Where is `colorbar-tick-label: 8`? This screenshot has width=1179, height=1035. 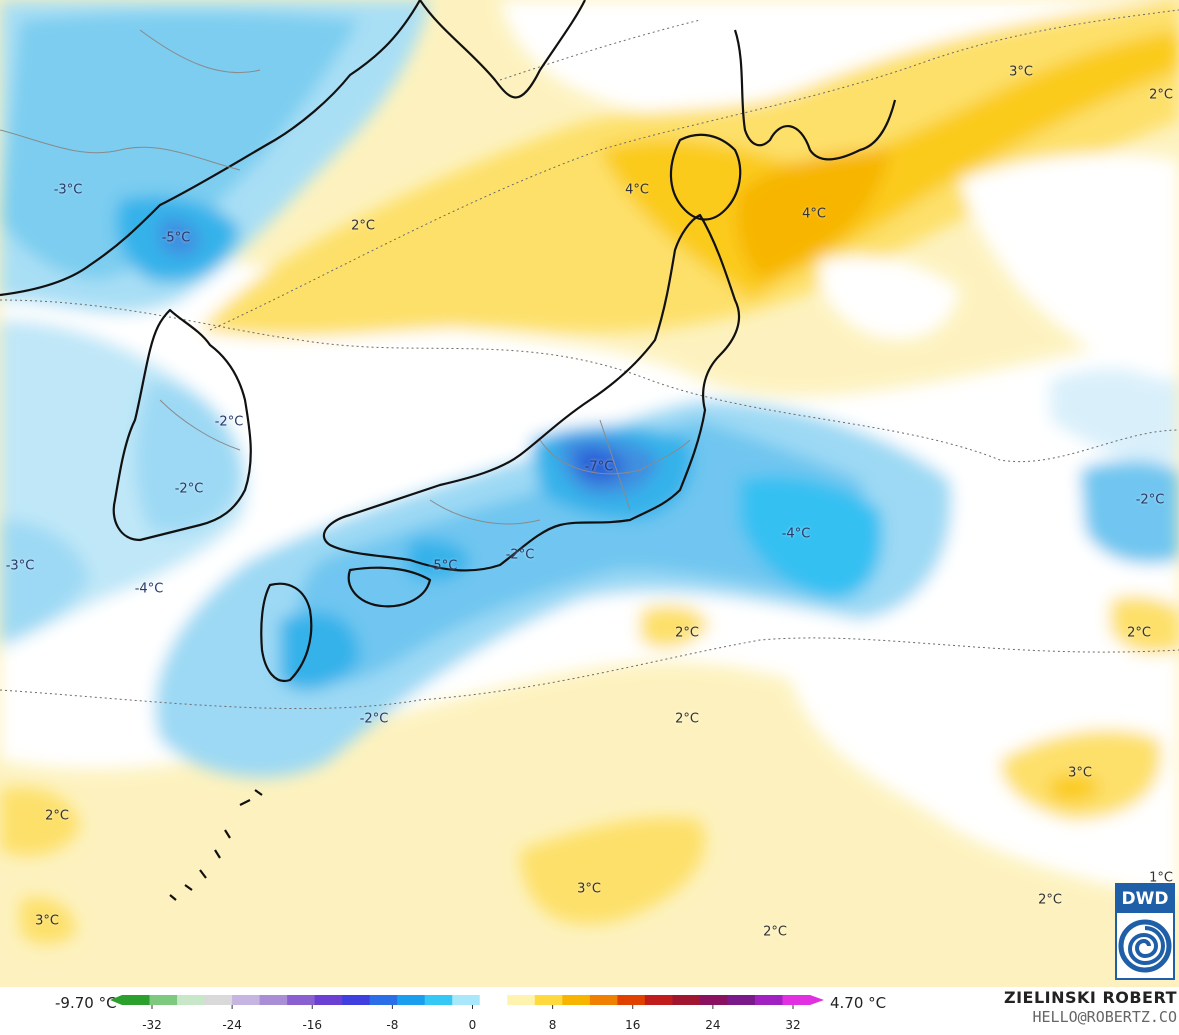
colorbar-tick-label: 8 is located at coordinates (552, 1025).